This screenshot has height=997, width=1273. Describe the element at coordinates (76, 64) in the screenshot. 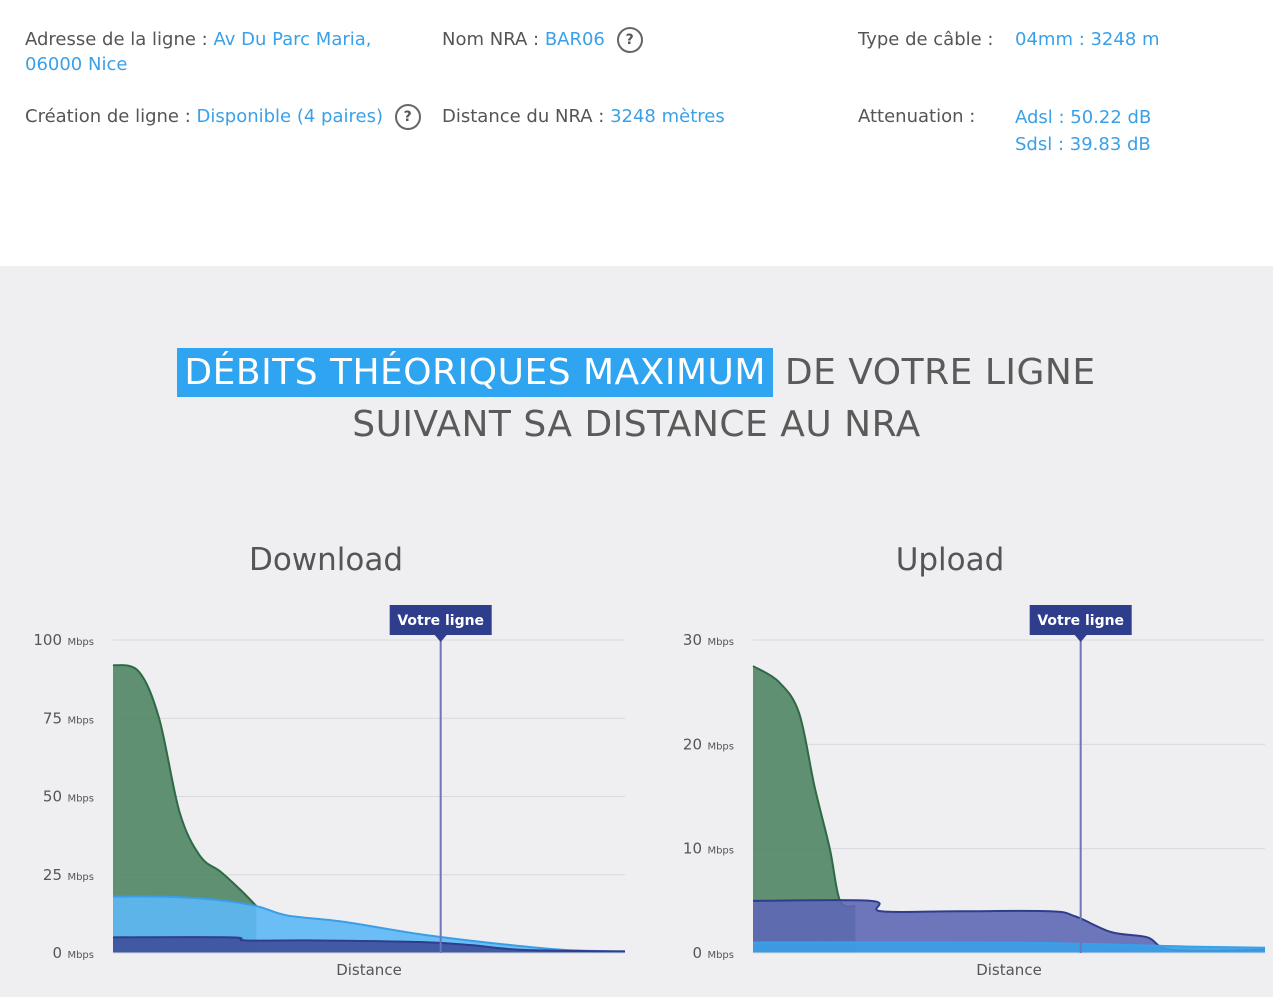

I see `address-value-line2: 06000 Nice` at that location.